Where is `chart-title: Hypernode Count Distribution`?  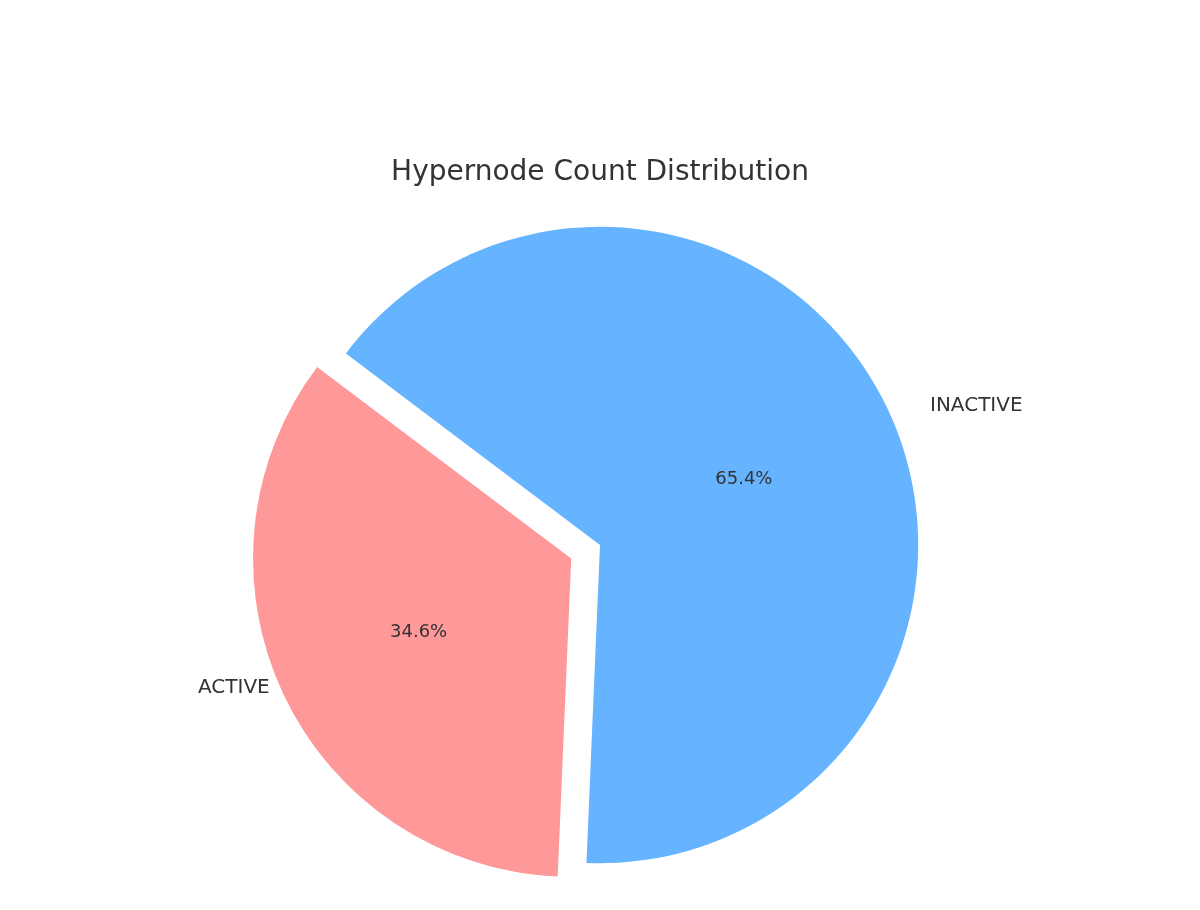 chart-title: Hypernode Count Distribution is located at coordinates (600, 170).